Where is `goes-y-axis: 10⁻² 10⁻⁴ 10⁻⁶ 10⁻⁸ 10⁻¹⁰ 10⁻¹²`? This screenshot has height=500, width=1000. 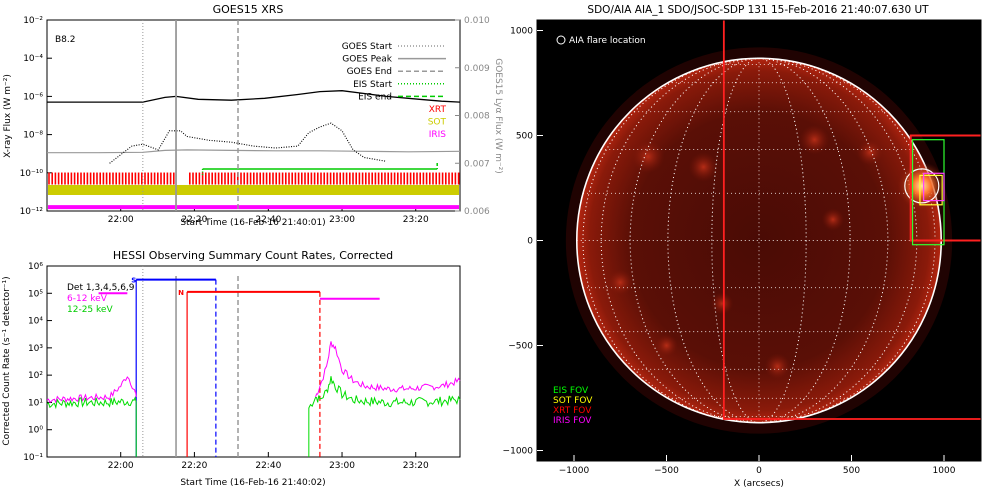
goes-y-axis: 10⁻² 10⁻⁴ 10⁻⁶ 10⁻⁸ 10⁻¹⁰ 10⁻¹² is located at coordinates (36, 116).